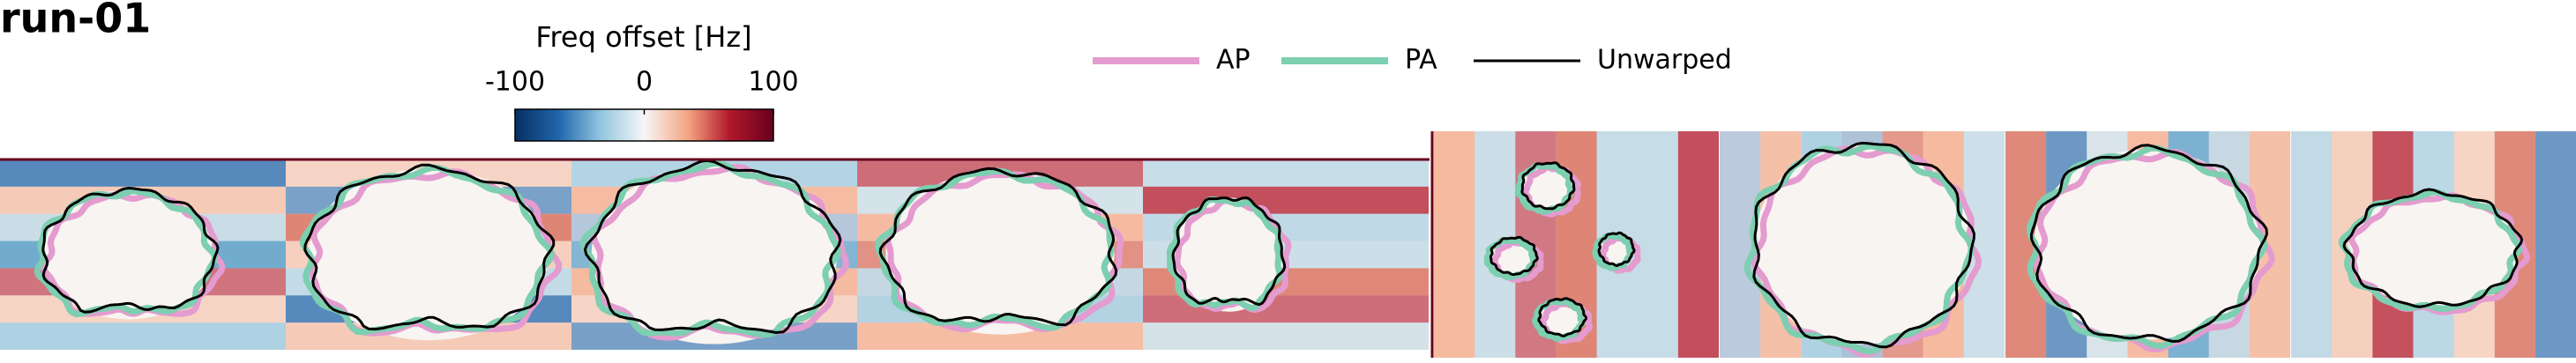 This screenshot has height=363, width=2576. I want to click on colorbar-tick-label: 0, so click(644, 82).